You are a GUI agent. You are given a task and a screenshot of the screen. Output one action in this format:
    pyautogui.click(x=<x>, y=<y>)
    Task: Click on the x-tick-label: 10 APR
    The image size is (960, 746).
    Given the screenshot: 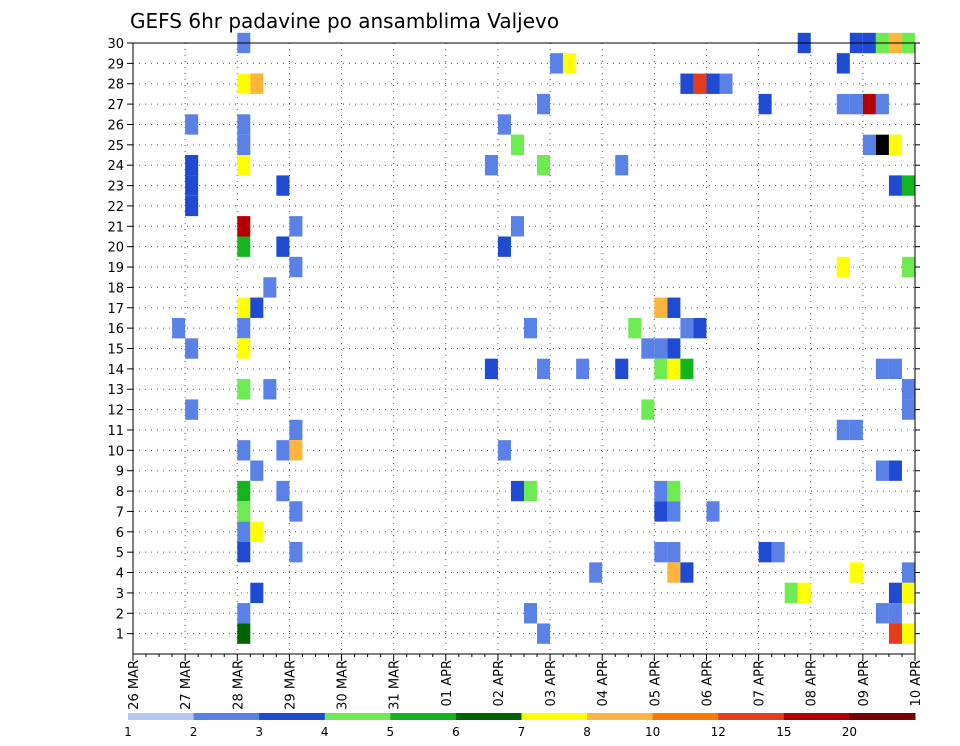 What is the action you would take?
    pyautogui.click(x=916, y=683)
    